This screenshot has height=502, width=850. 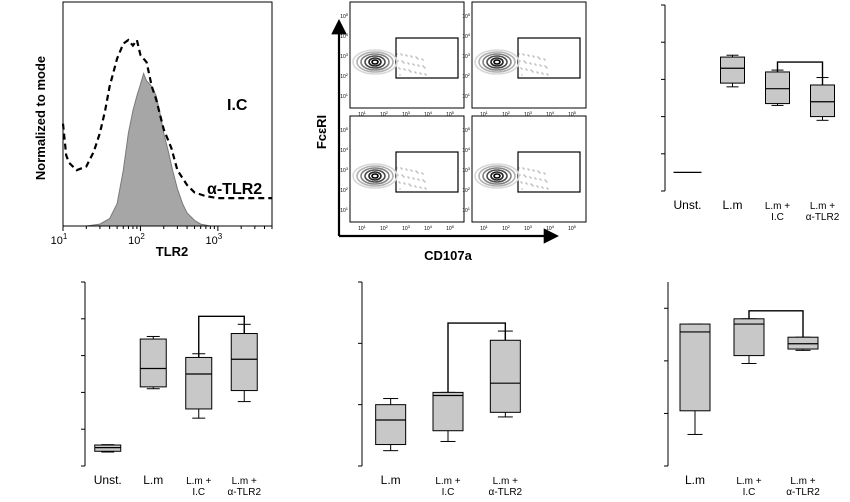 I want to click on flow-xtick-label: 10³, so click(x=528, y=228).